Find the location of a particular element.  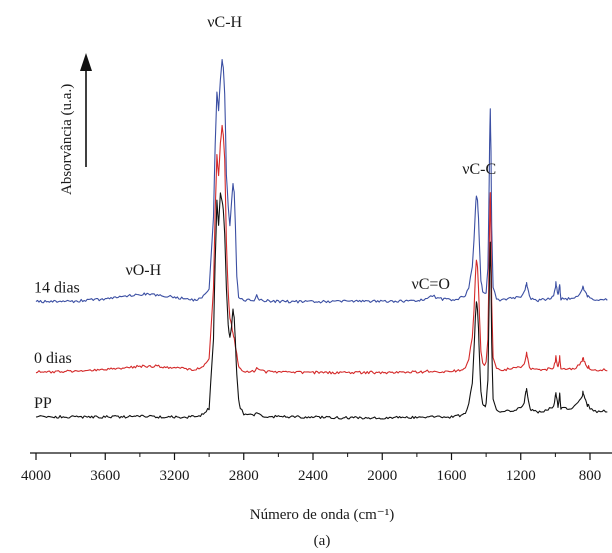

x-tick-label: 4000 is located at coordinates (36, 476).